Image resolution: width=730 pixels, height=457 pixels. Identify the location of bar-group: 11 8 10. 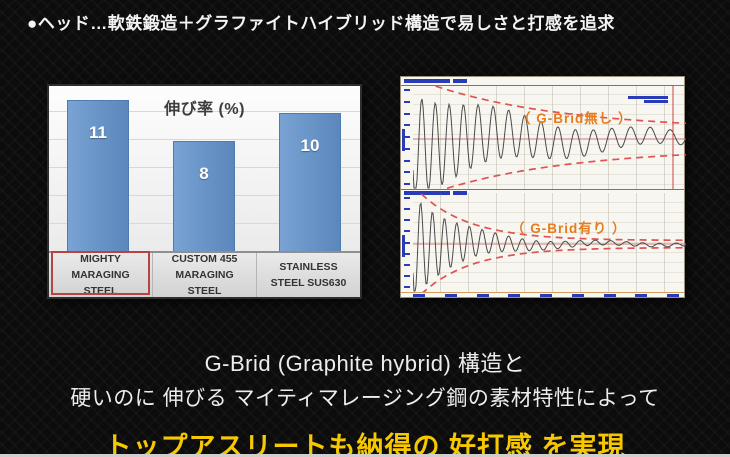
(204, 168).